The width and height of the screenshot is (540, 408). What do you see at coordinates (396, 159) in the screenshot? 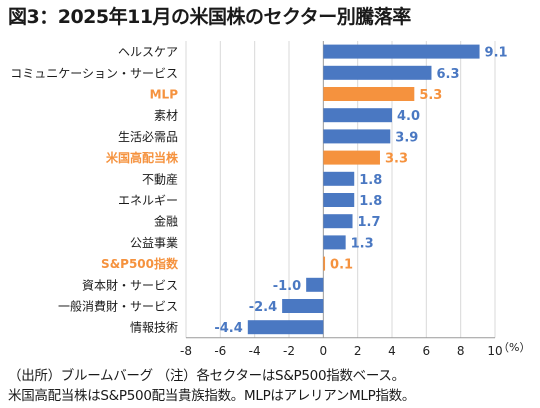
I see `value-label: 3.3` at bounding box center [396, 159].